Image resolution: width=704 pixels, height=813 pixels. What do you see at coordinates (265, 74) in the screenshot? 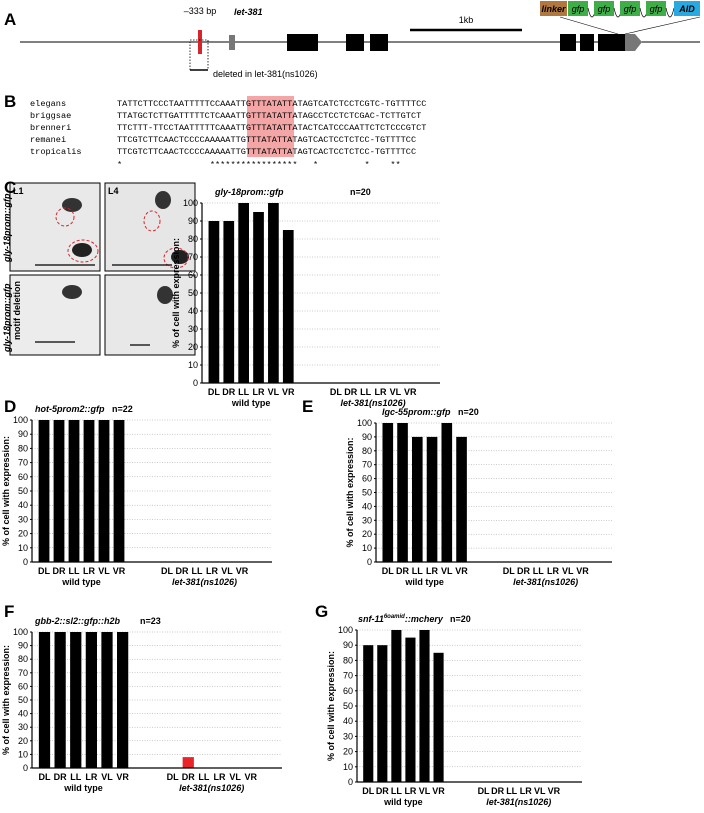
I see `deletion-note: deleted in let-381(ns1026)` at bounding box center [265, 74].